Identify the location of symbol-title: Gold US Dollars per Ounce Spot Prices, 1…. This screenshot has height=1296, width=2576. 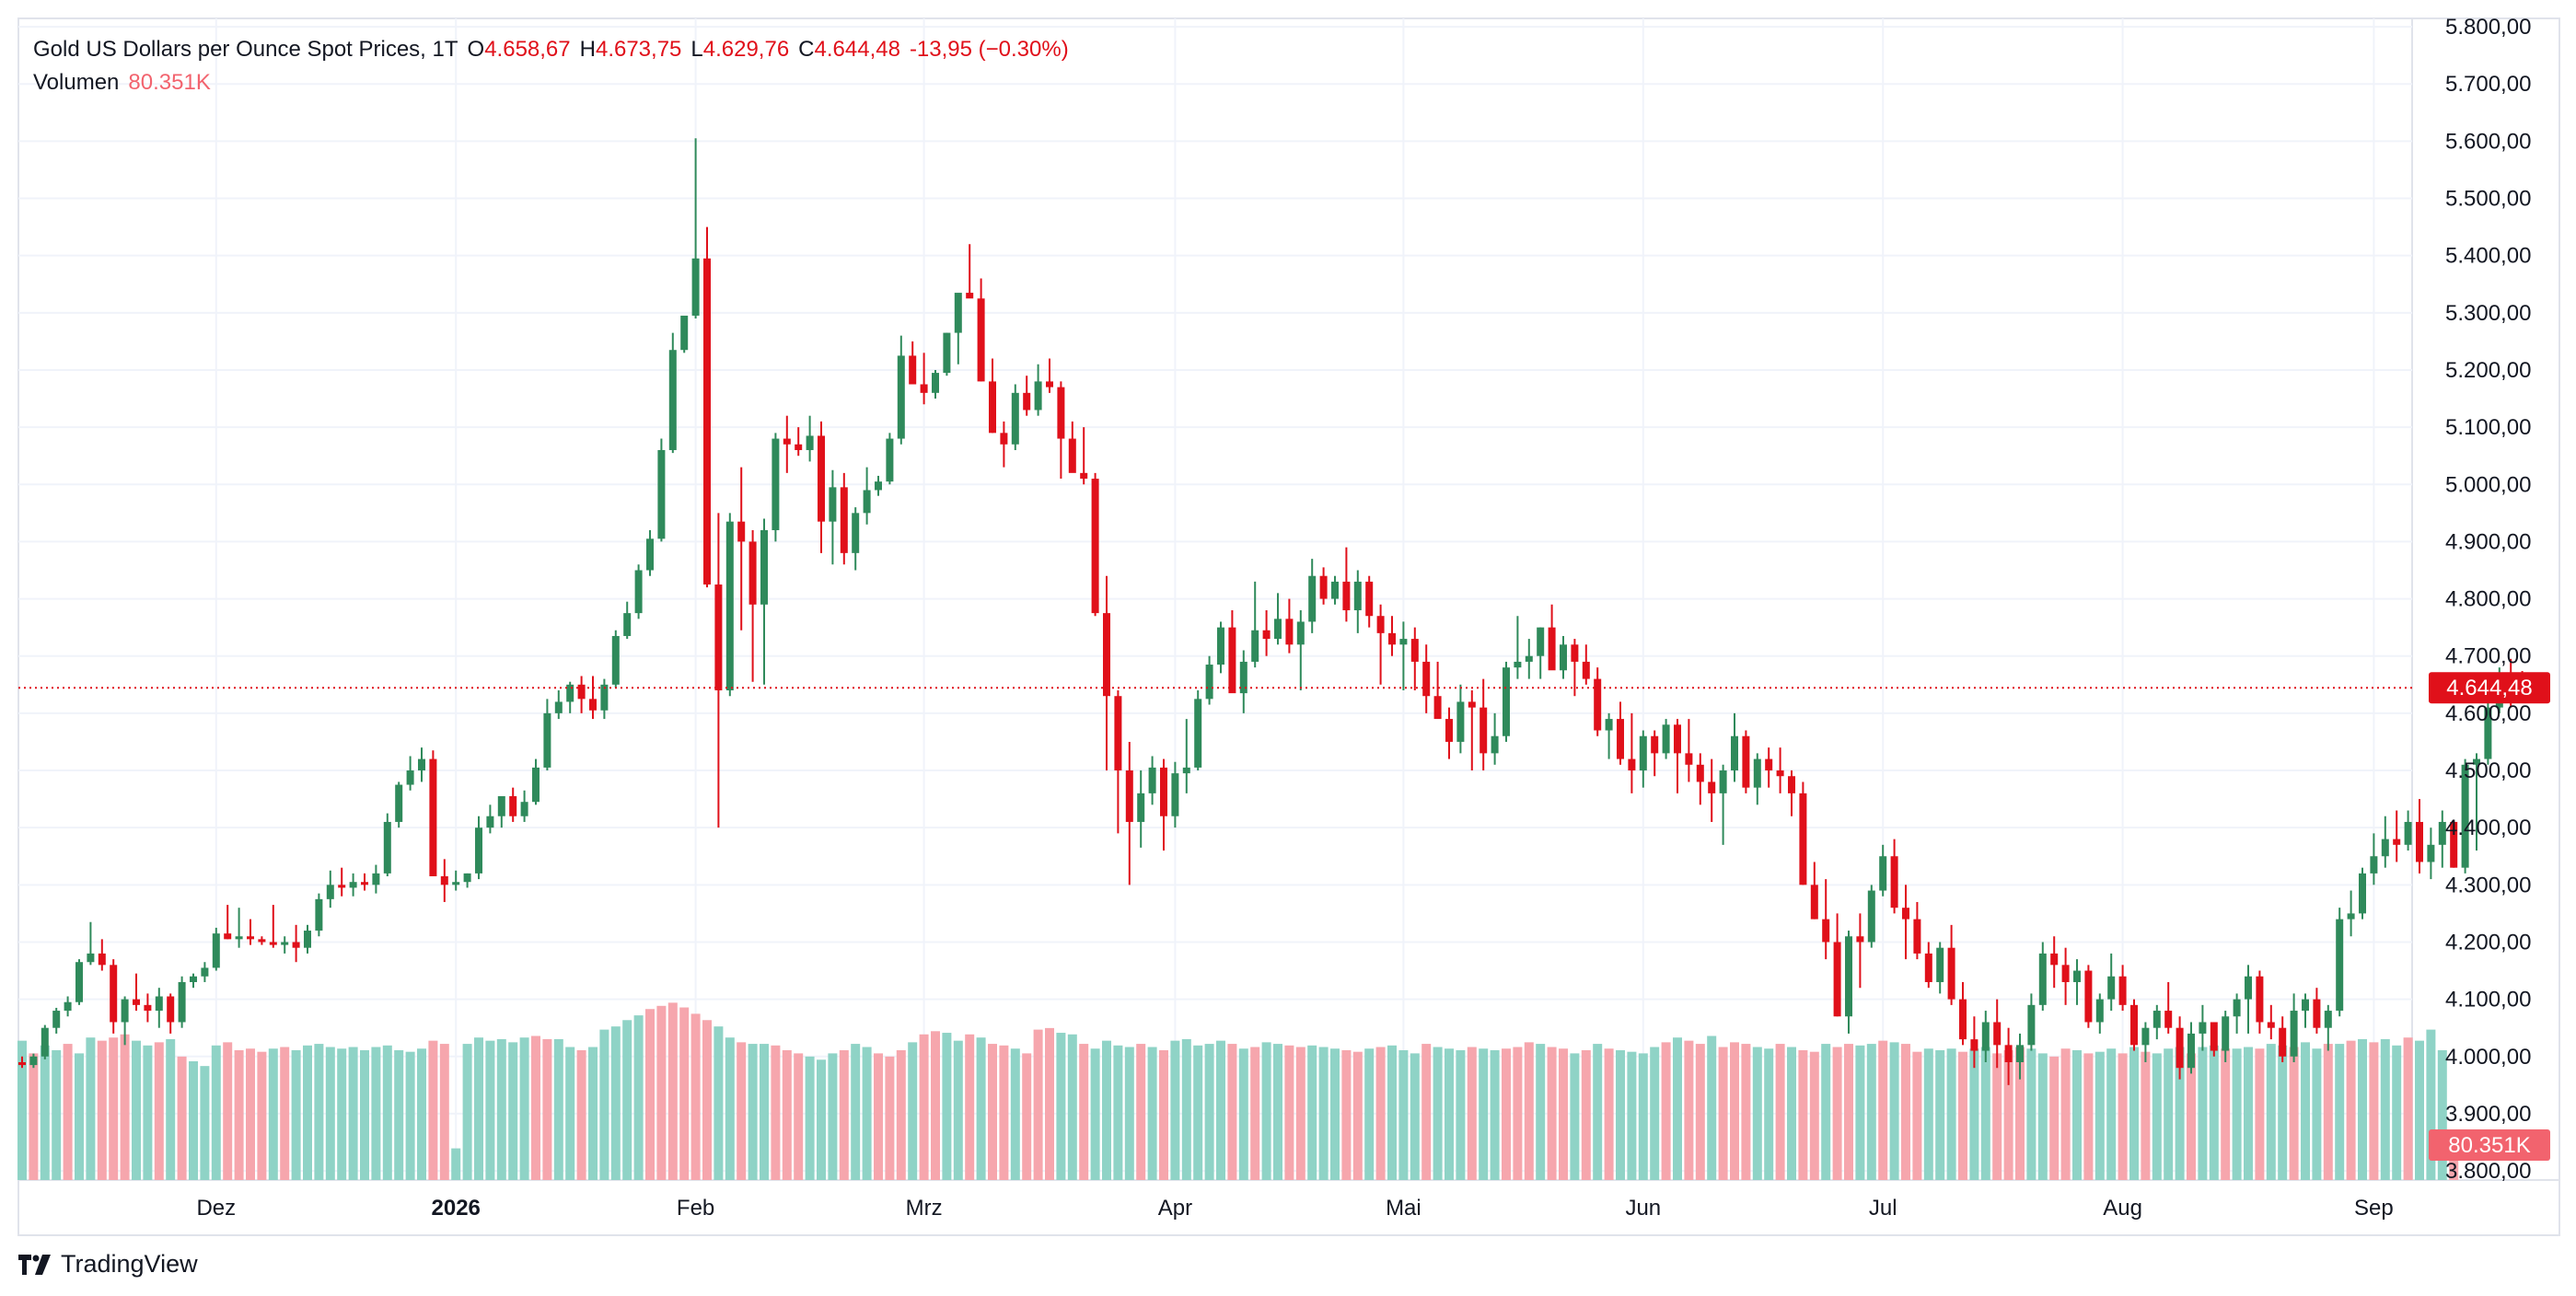
(245, 49).